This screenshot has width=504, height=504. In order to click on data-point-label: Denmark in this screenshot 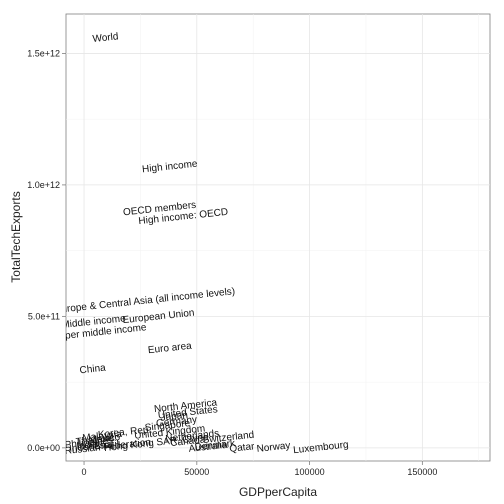, I will do `click(215, 445)`.